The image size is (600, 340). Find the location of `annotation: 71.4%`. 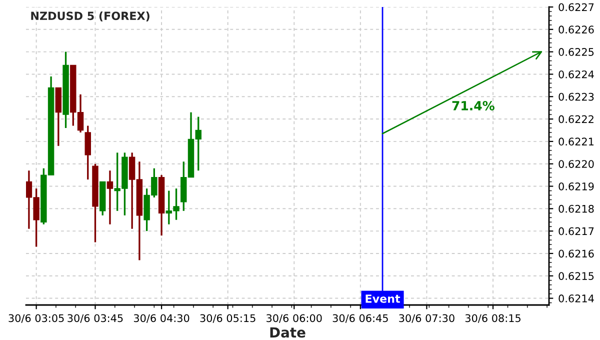

annotation: 71.4% is located at coordinates (473, 105).